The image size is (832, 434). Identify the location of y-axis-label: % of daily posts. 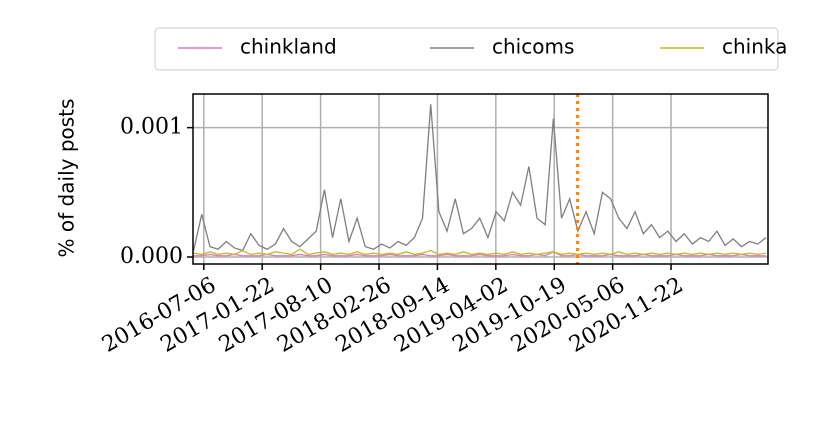
(67, 178).